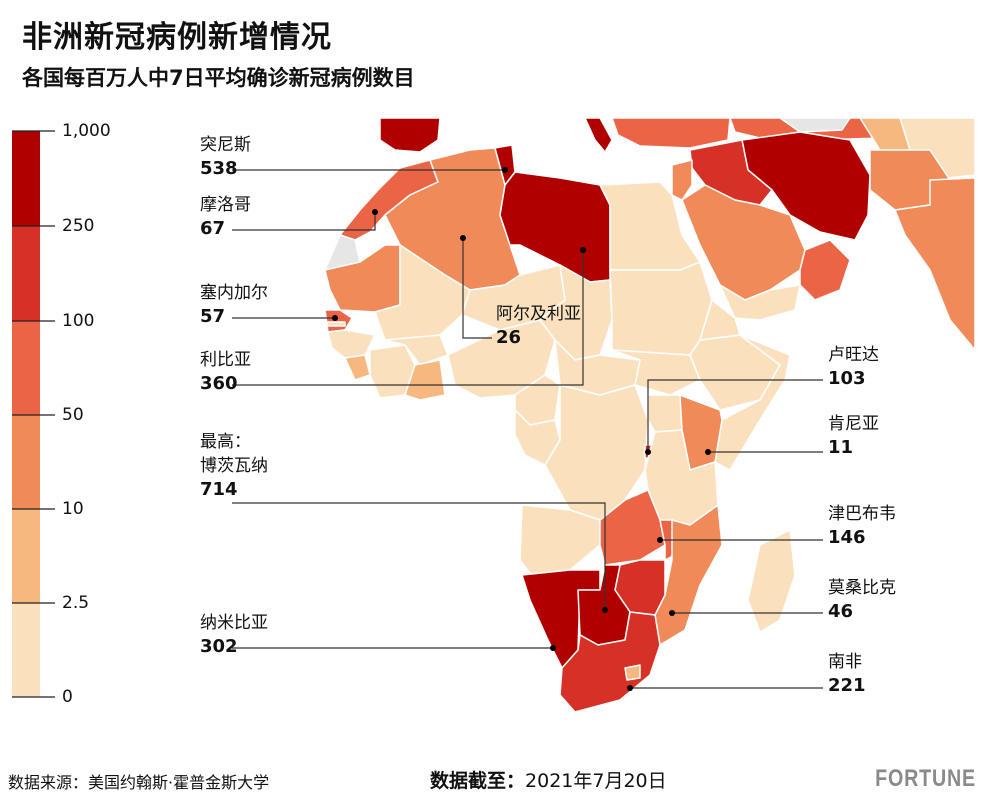 This screenshot has width=1000, height=811. I want to click on dot-senegal, so click(335, 318).